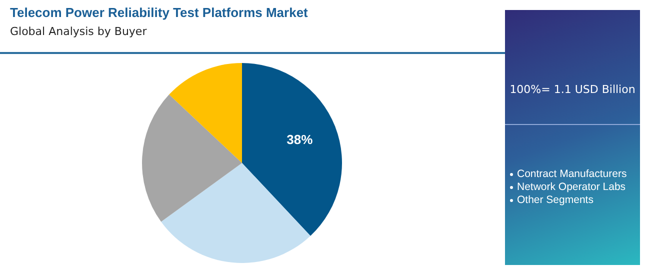 The height and width of the screenshot is (273, 650). I want to click on data-label: 38%, so click(300, 140).